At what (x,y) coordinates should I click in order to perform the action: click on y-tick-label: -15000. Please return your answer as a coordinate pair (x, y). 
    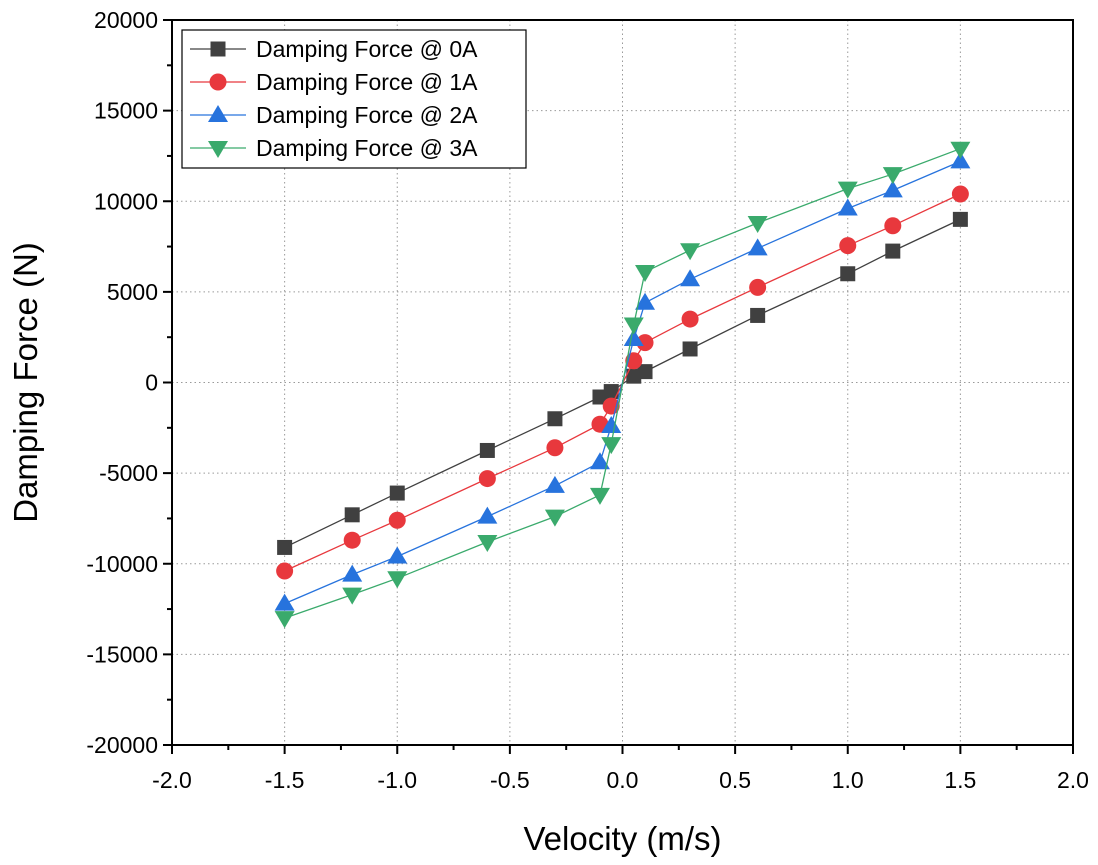
    Looking at the image, I should click on (122, 654).